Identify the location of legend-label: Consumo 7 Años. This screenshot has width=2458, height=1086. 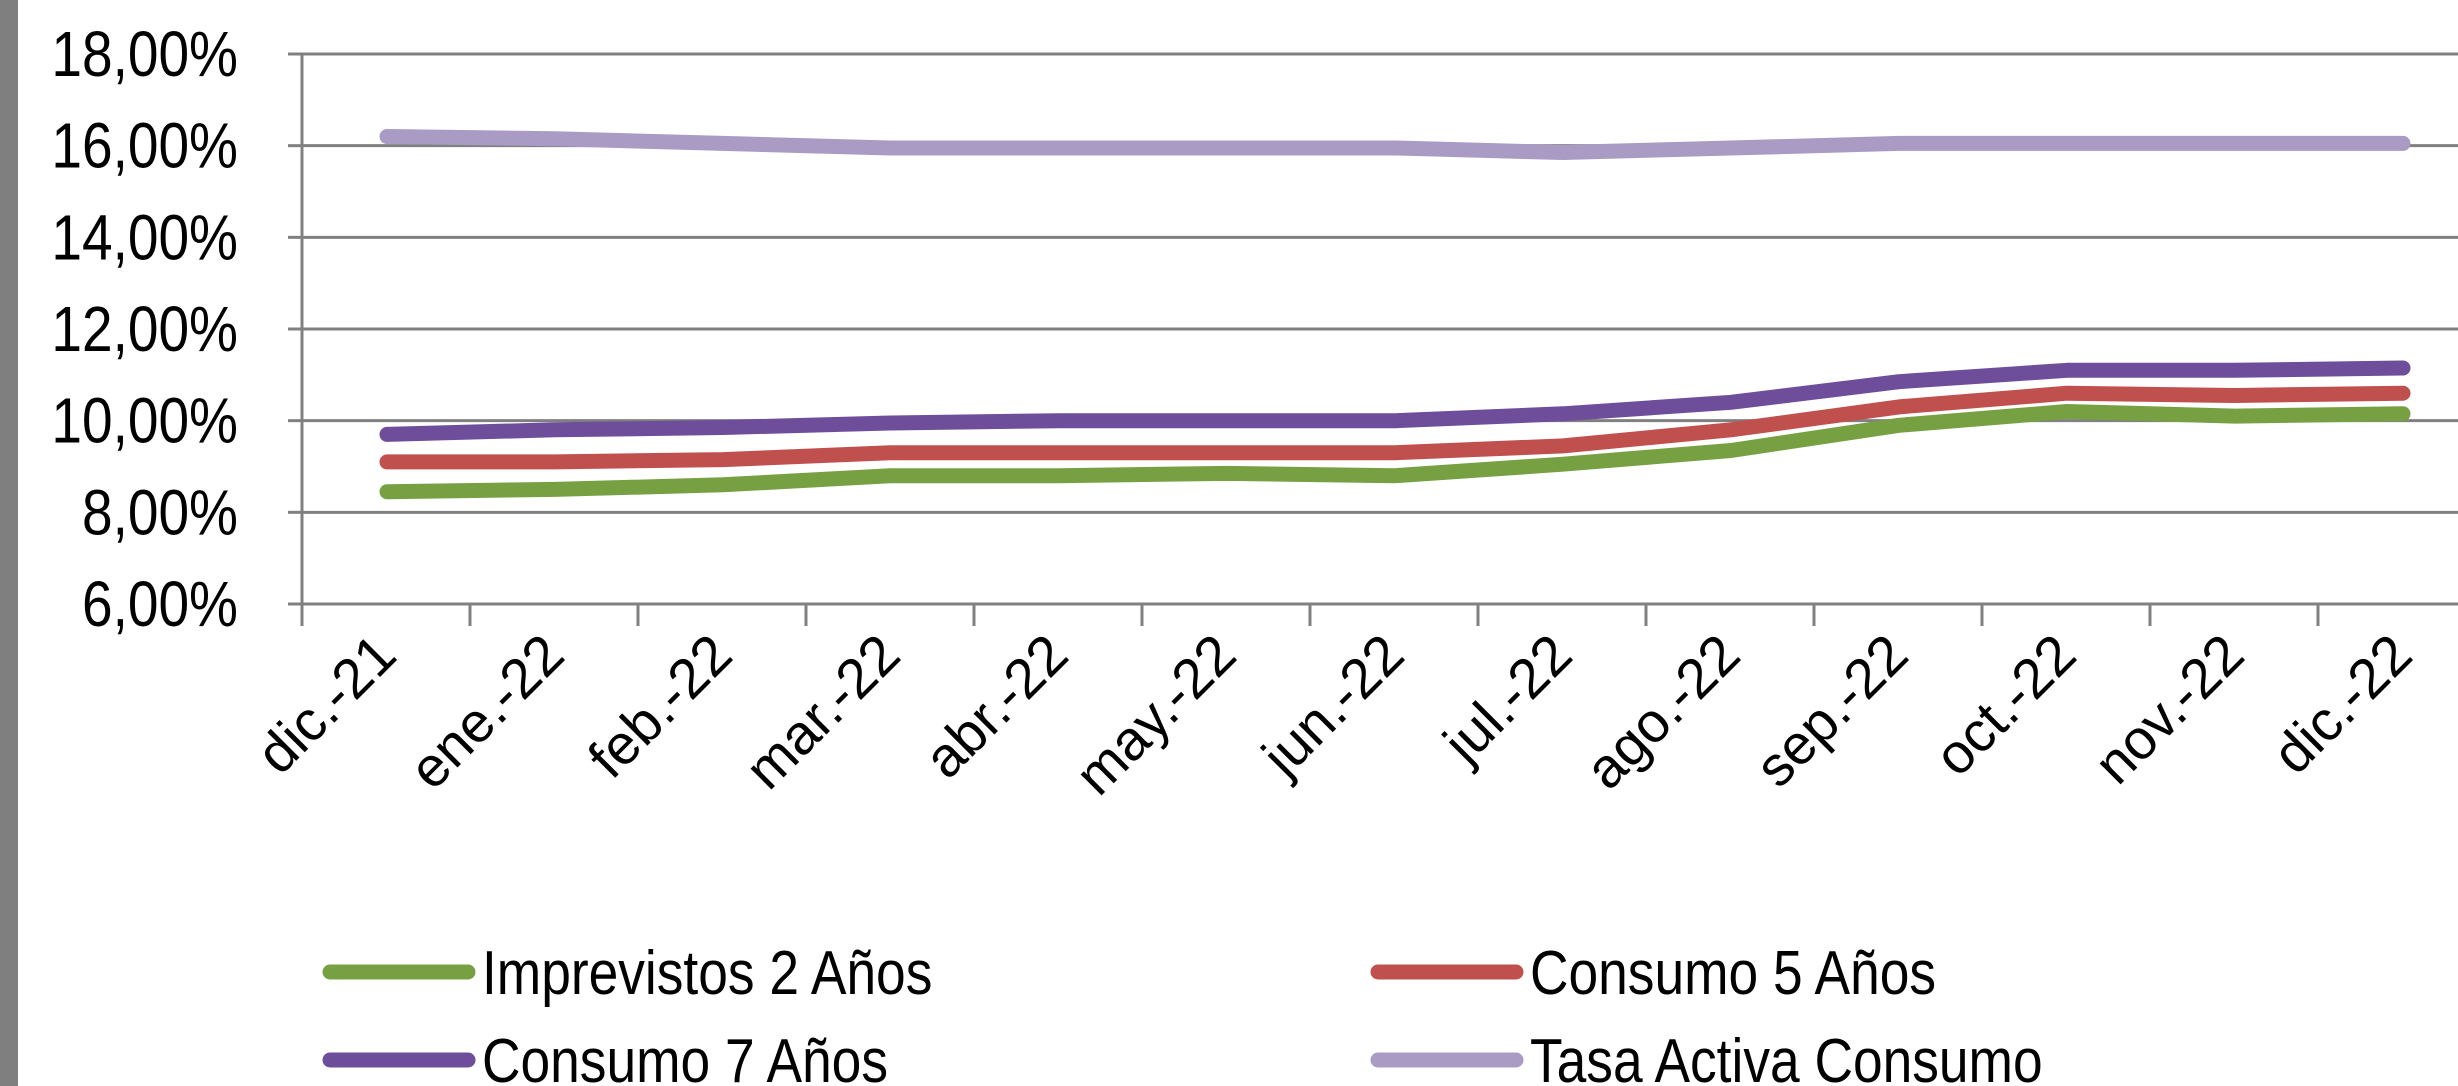
(685, 1056).